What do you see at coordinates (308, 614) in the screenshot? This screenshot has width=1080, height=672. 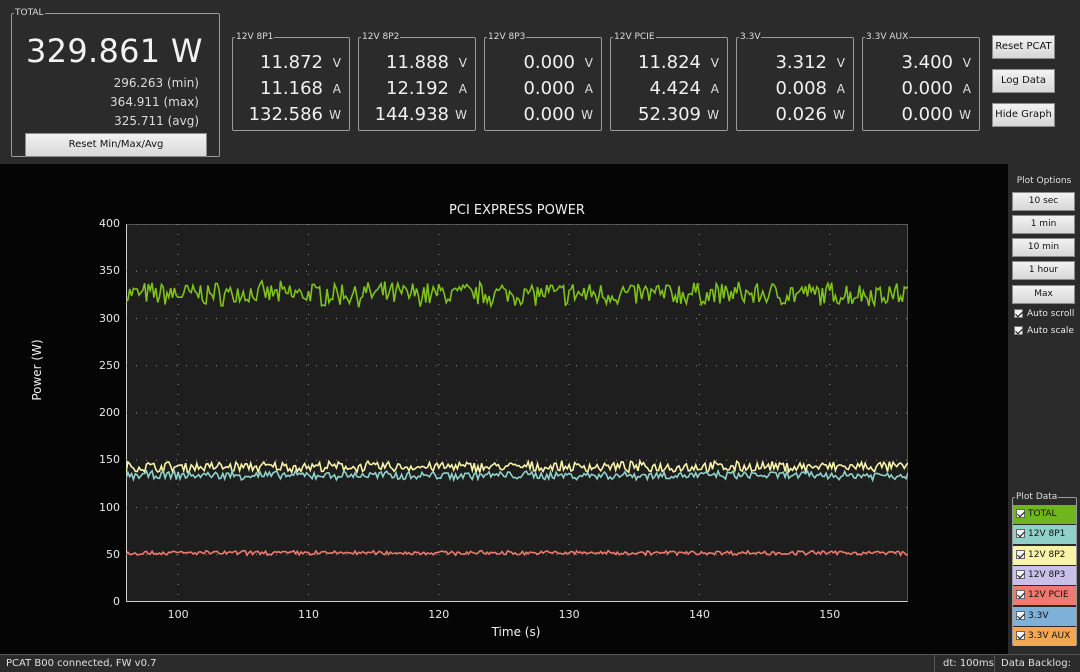 I see `x-tick-label: 110` at bounding box center [308, 614].